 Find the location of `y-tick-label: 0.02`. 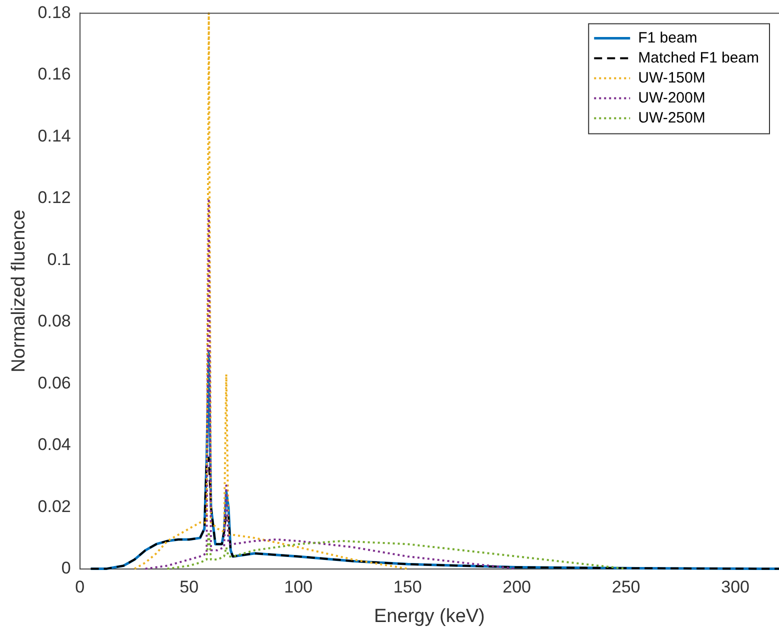

y-tick-label: 0.02 is located at coordinates (54, 506).